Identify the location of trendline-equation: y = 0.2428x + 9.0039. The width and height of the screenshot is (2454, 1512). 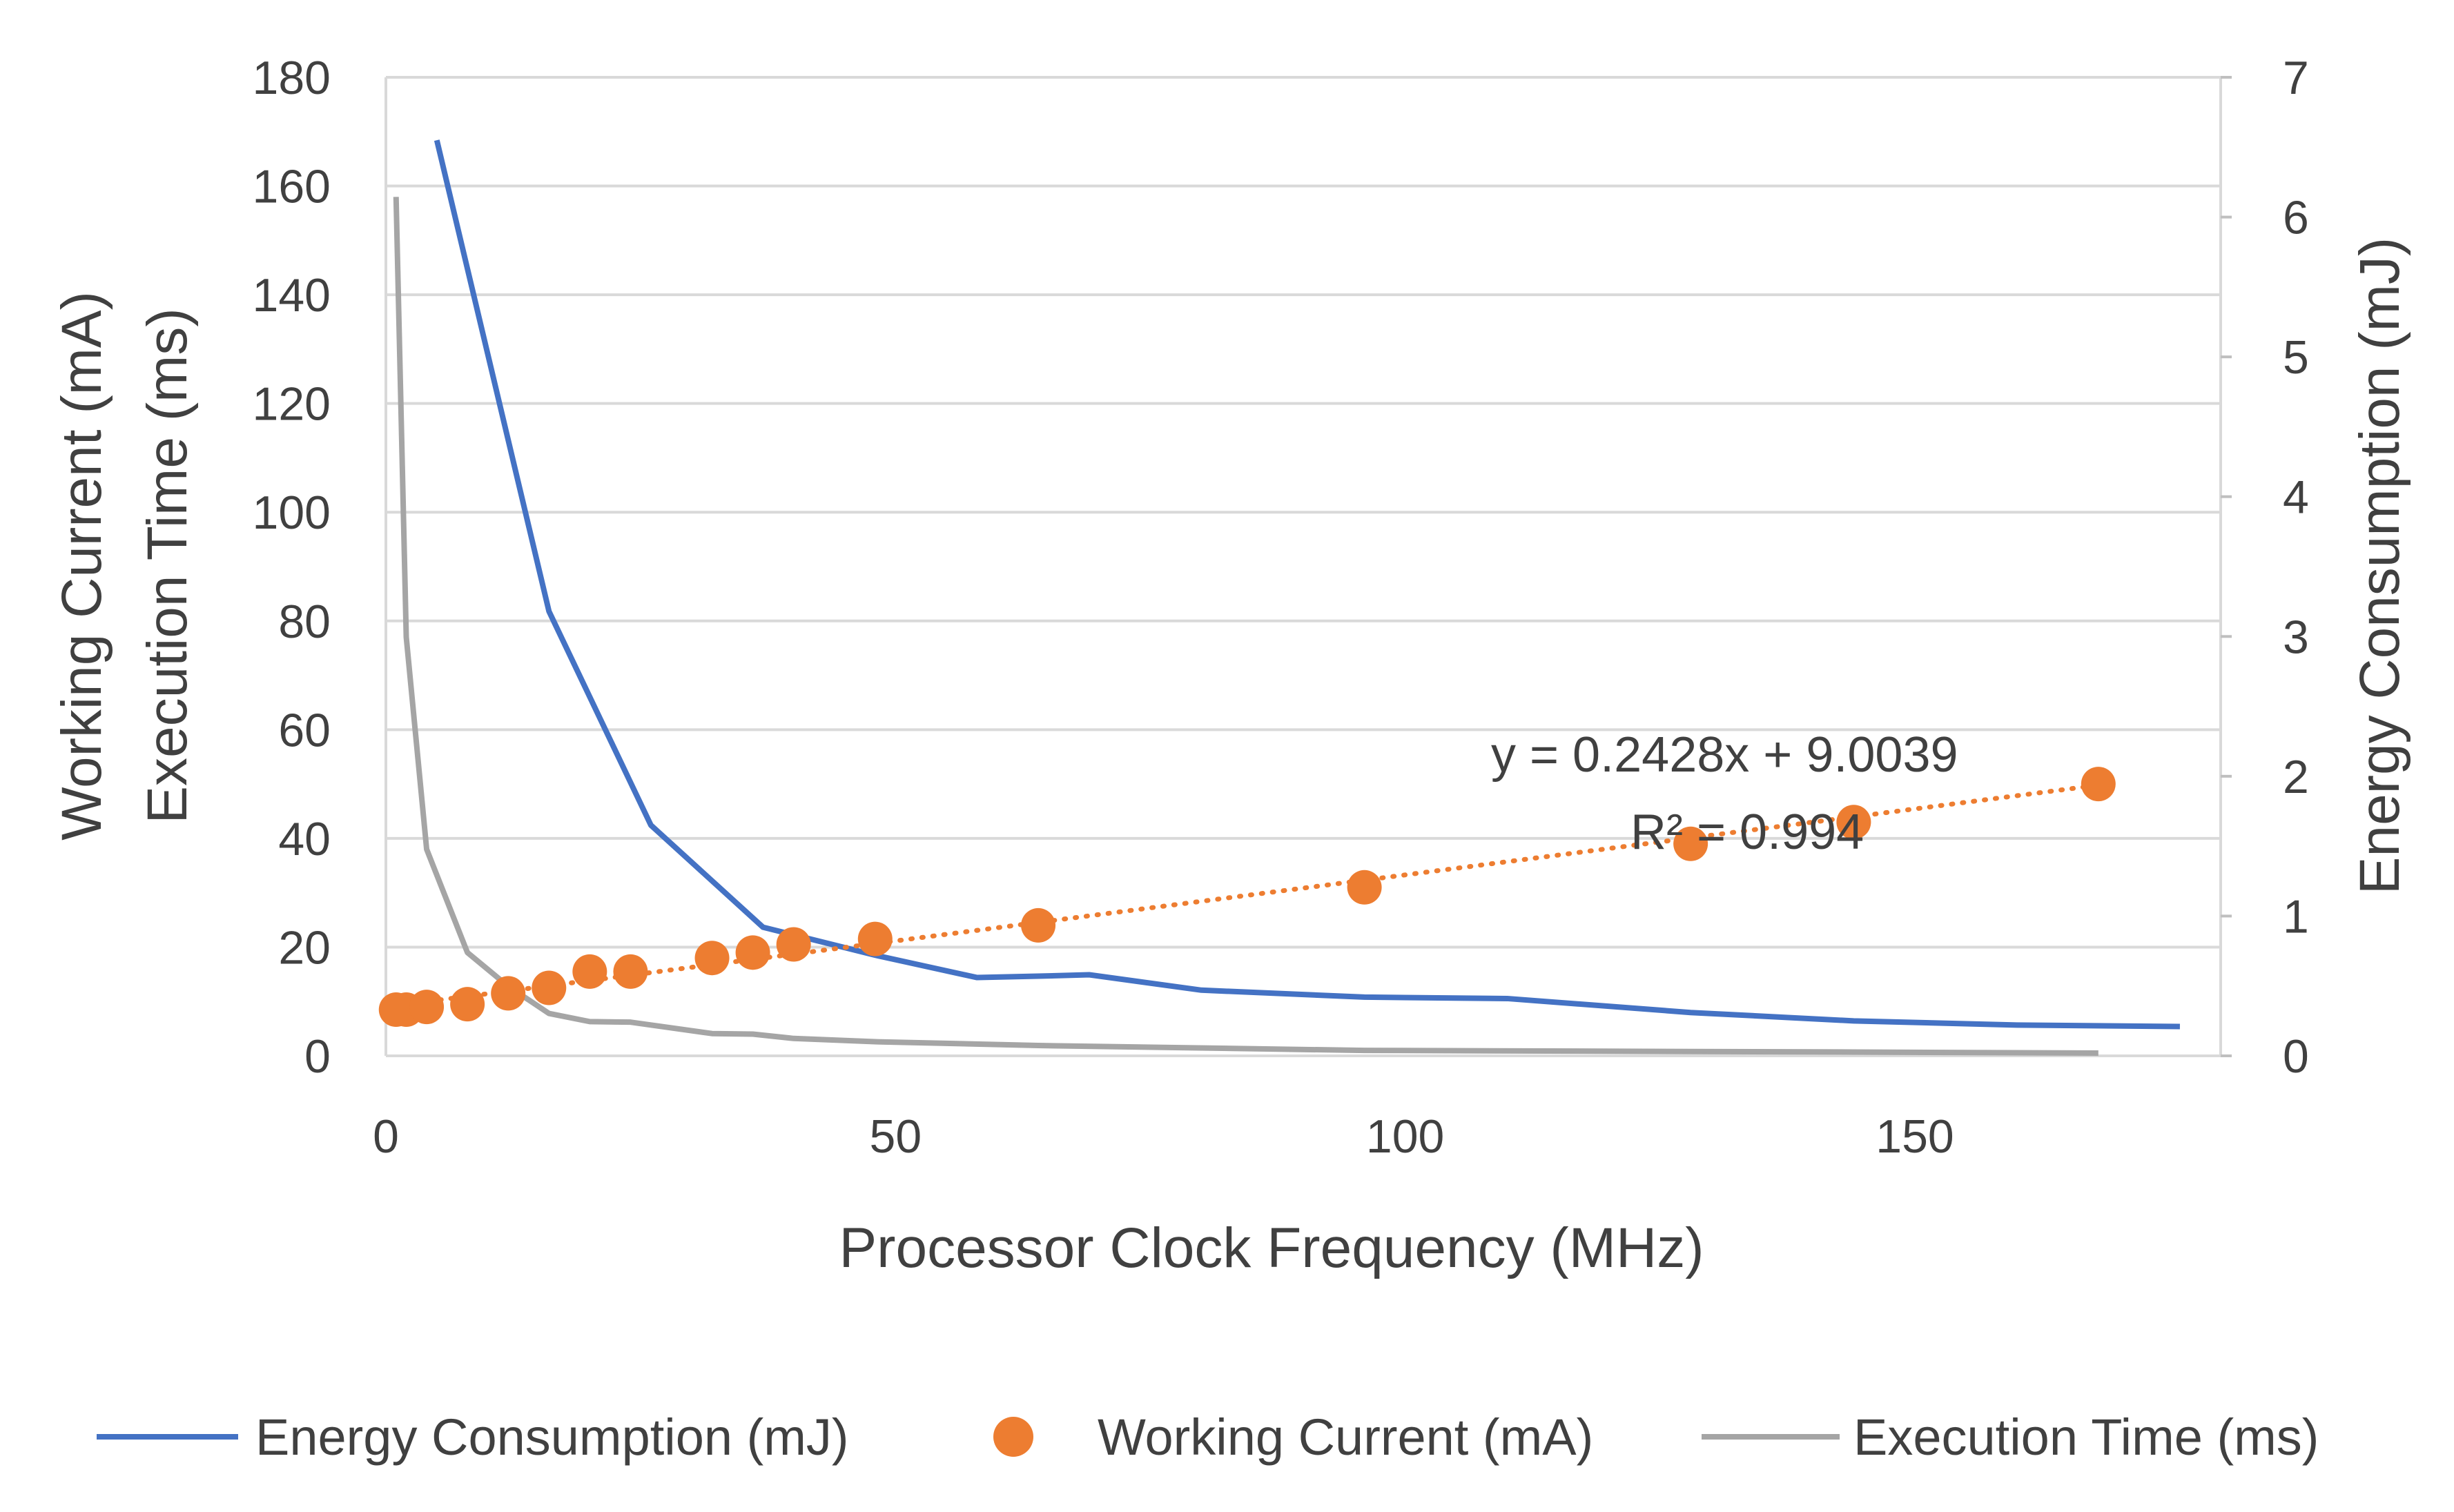
(1725, 755).